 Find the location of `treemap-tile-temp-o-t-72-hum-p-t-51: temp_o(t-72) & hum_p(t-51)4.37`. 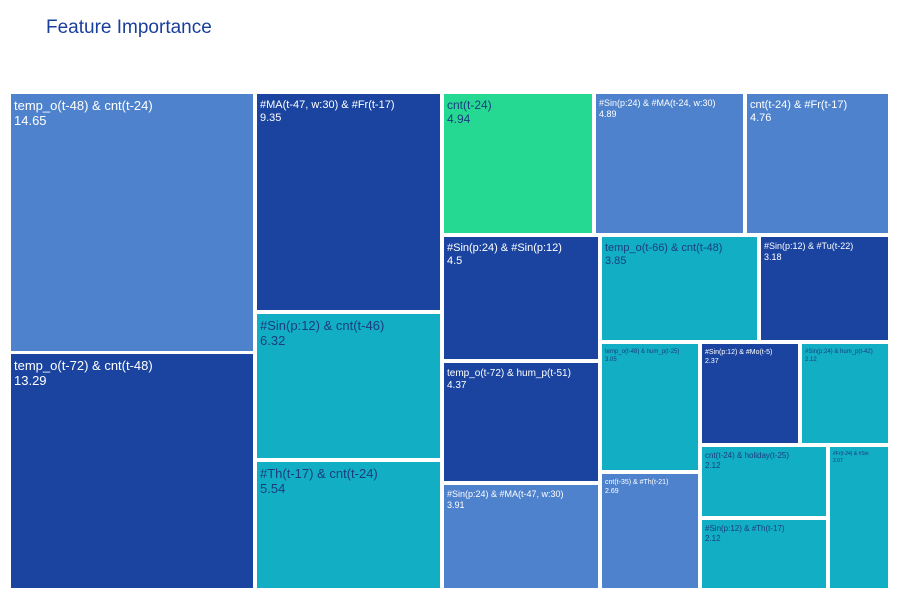

treemap-tile-temp-o-t-72-hum-p-t-51: temp_o(t-72) & hum_p(t-51)4.37 is located at coordinates (521, 422).